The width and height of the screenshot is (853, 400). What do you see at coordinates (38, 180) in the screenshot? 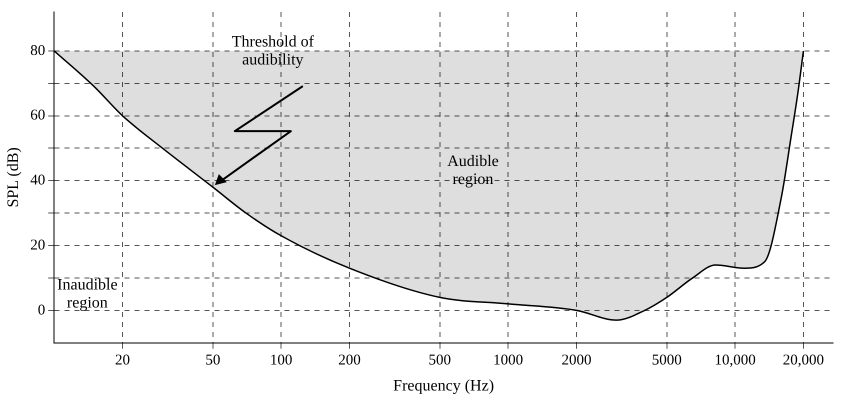
I see `y-tick-label: 40` at bounding box center [38, 180].